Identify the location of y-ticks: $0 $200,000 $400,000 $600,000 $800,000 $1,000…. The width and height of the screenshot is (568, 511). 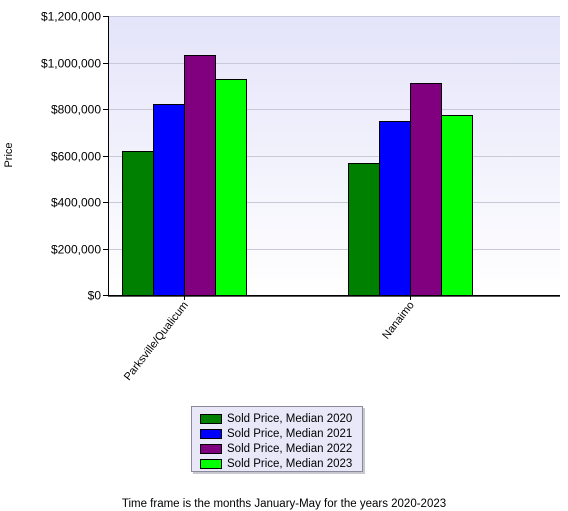
(74, 156).